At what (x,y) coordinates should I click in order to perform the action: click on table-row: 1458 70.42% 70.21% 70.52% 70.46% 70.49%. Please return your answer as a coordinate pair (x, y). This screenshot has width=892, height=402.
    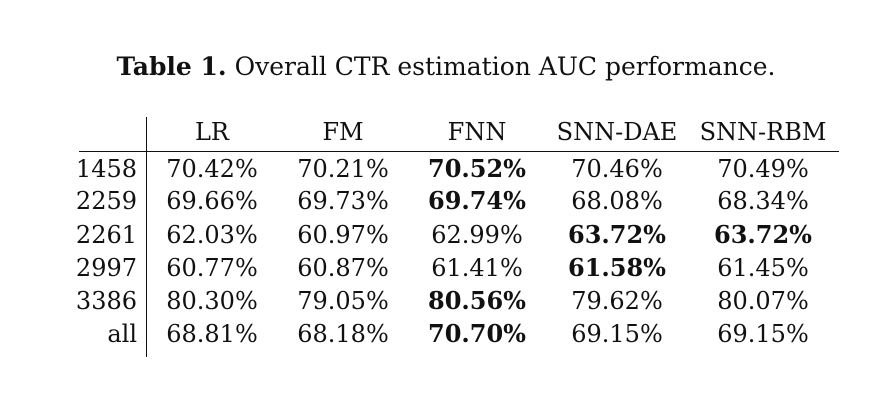
    Looking at the image, I should click on (446, 169).